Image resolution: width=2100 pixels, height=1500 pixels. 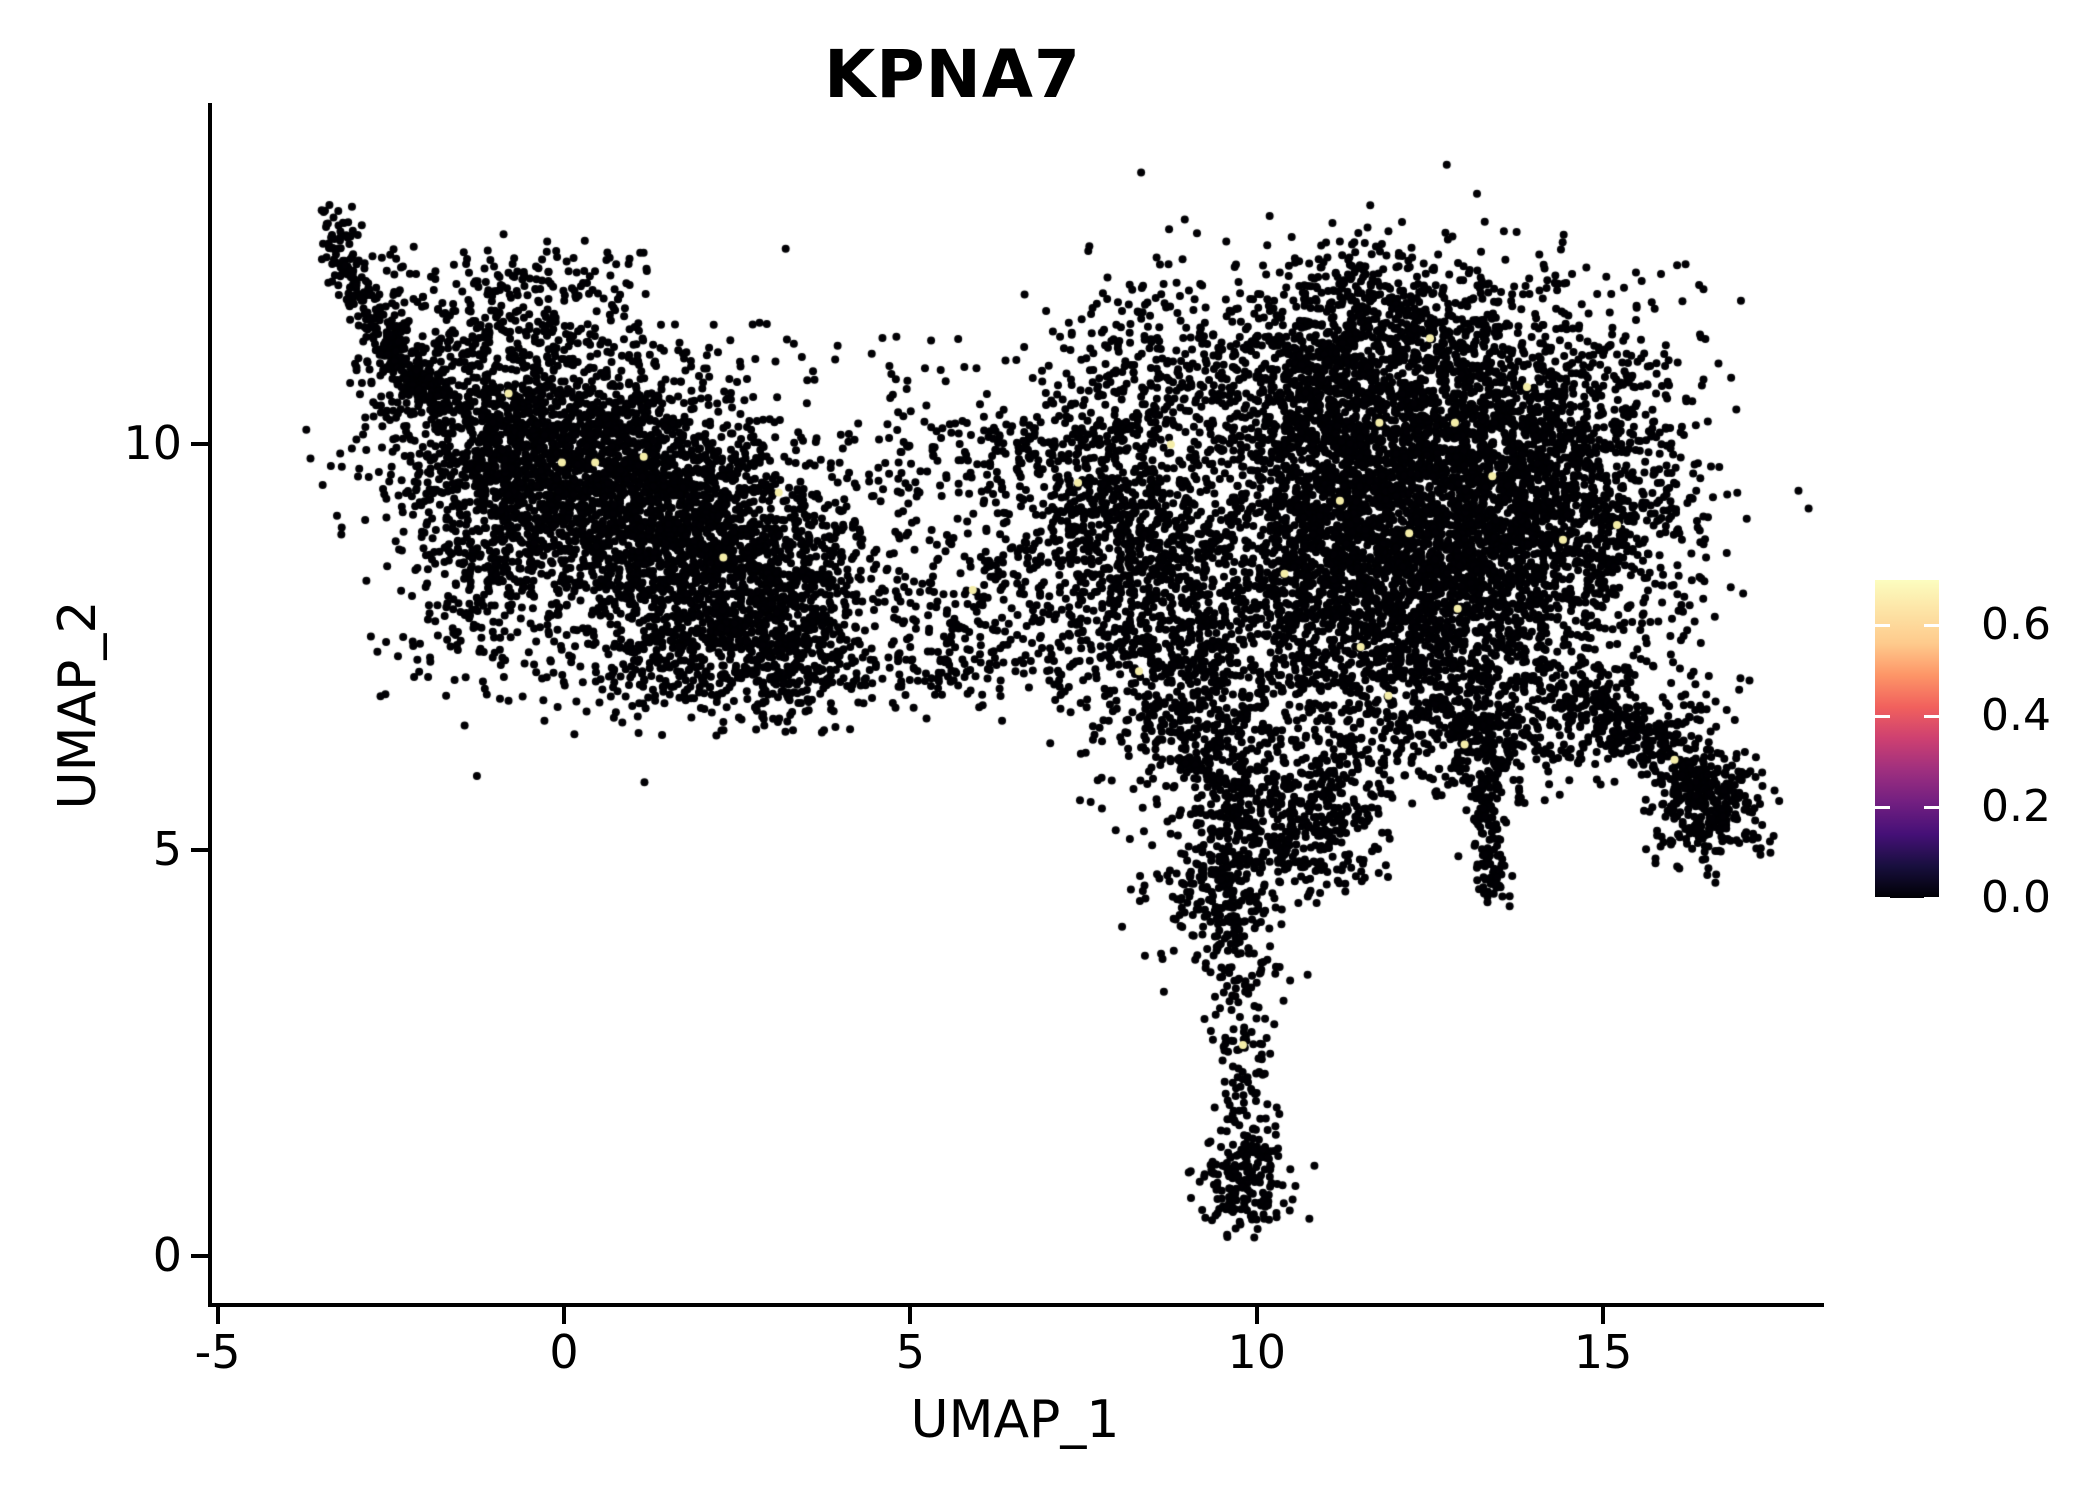 What do you see at coordinates (2016, 897) in the screenshot?
I see `colorbar-tick-label: 0.0` at bounding box center [2016, 897].